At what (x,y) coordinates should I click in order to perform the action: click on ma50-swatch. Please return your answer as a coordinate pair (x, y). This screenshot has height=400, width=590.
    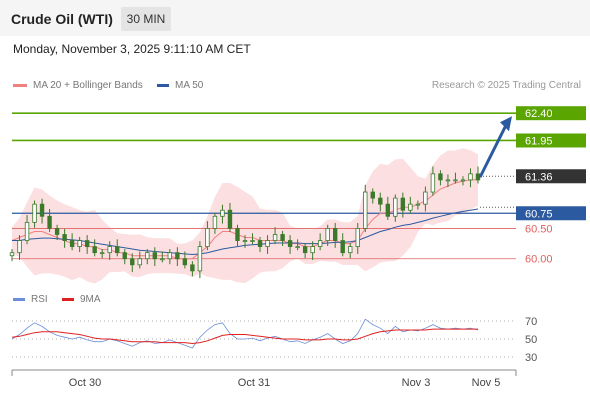
    Looking at the image, I should click on (163, 85).